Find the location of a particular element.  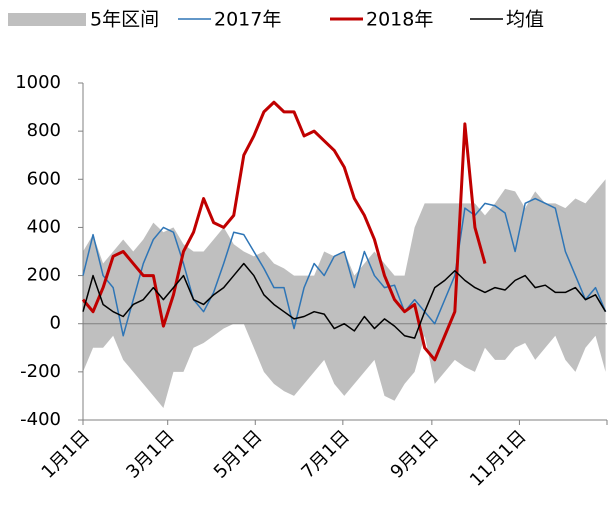

y-tick-label: 600 is located at coordinates (44, 178).